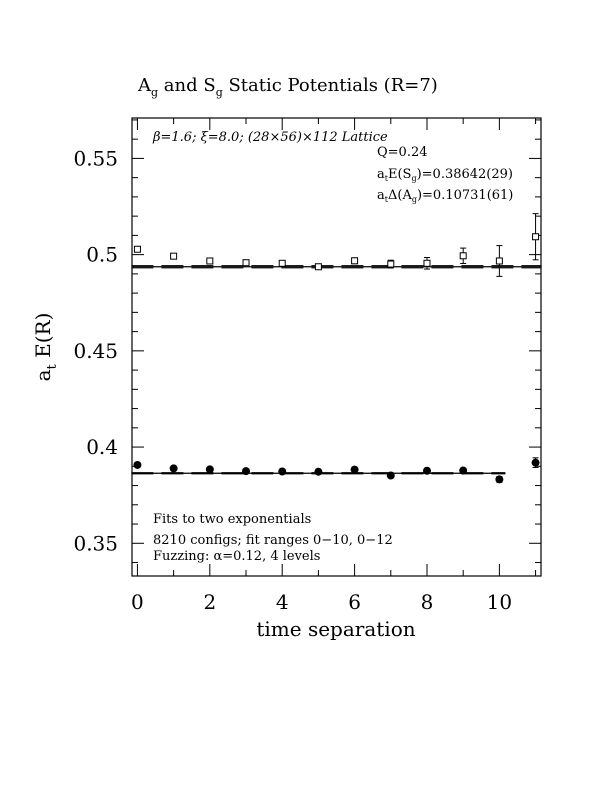  What do you see at coordinates (219, 92) in the screenshot?
I see `title-s-sub: g` at bounding box center [219, 92].